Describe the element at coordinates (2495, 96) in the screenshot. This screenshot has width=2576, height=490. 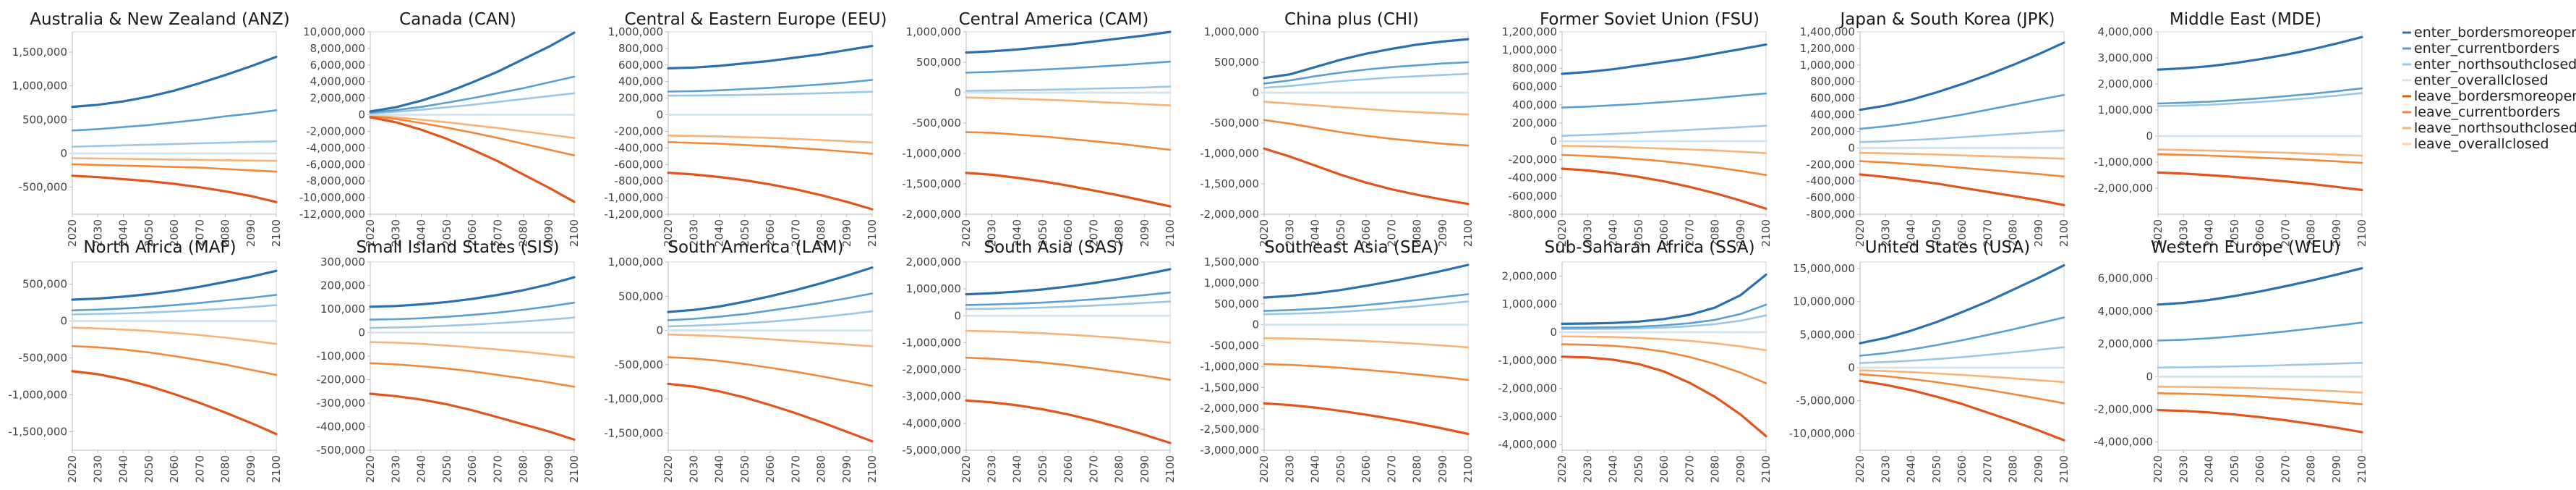
I see `legend-label: leave_bordersmoreopen` at that location.